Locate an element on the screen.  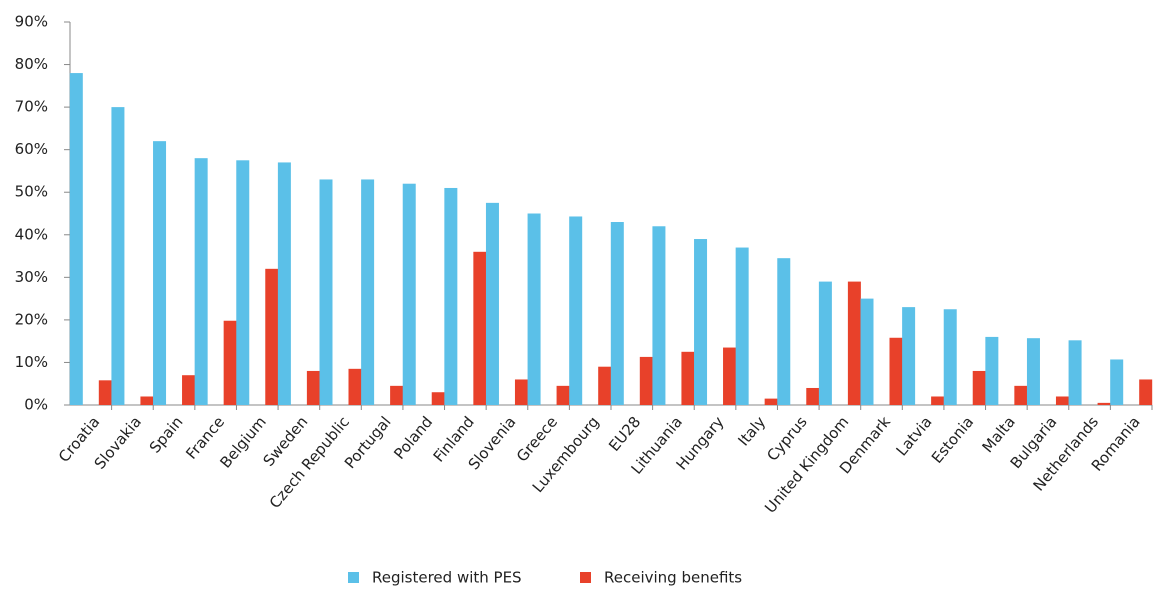
x-tick-label: Estonia is located at coordinates (952, 440).